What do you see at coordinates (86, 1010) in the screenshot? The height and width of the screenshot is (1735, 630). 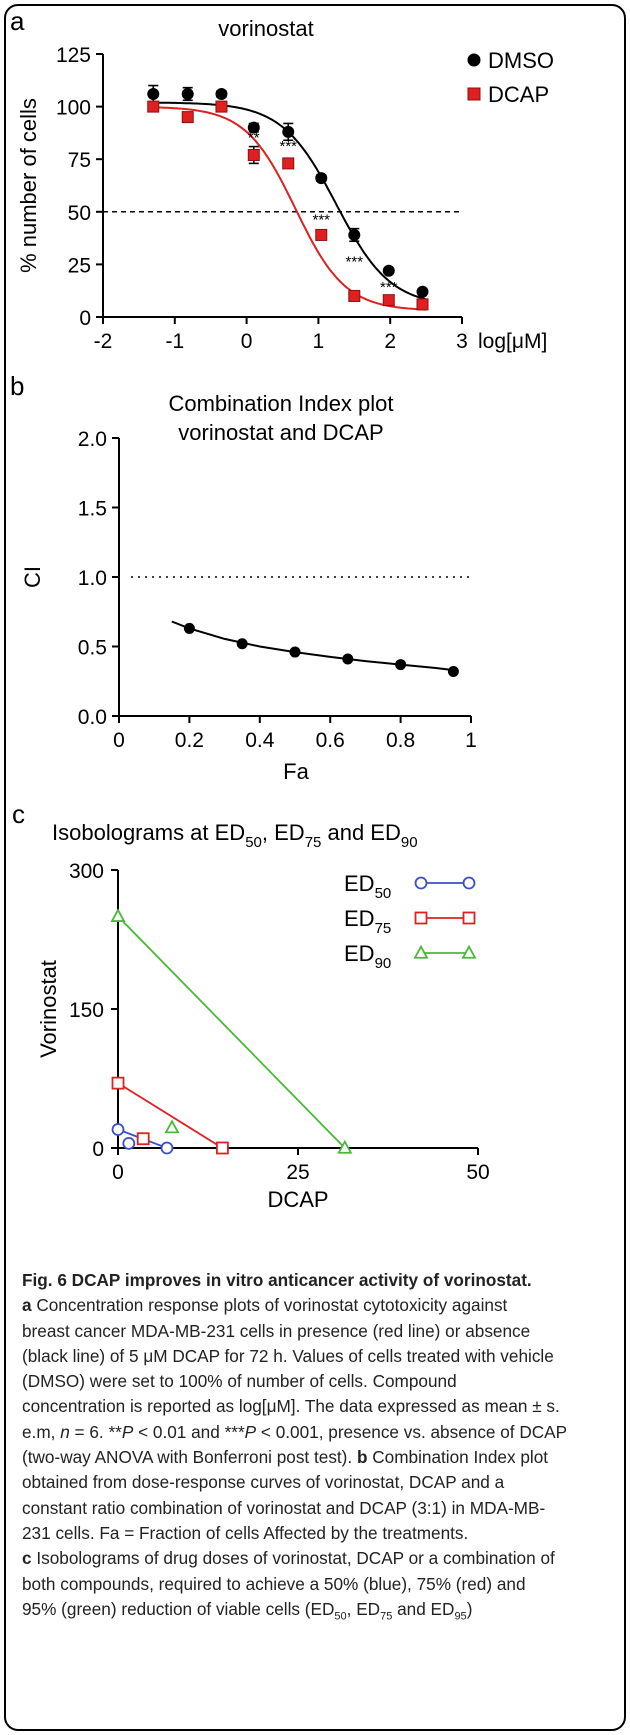 I see `panel-c-y-tick-label: 150` at bounding box center [86, 1010].